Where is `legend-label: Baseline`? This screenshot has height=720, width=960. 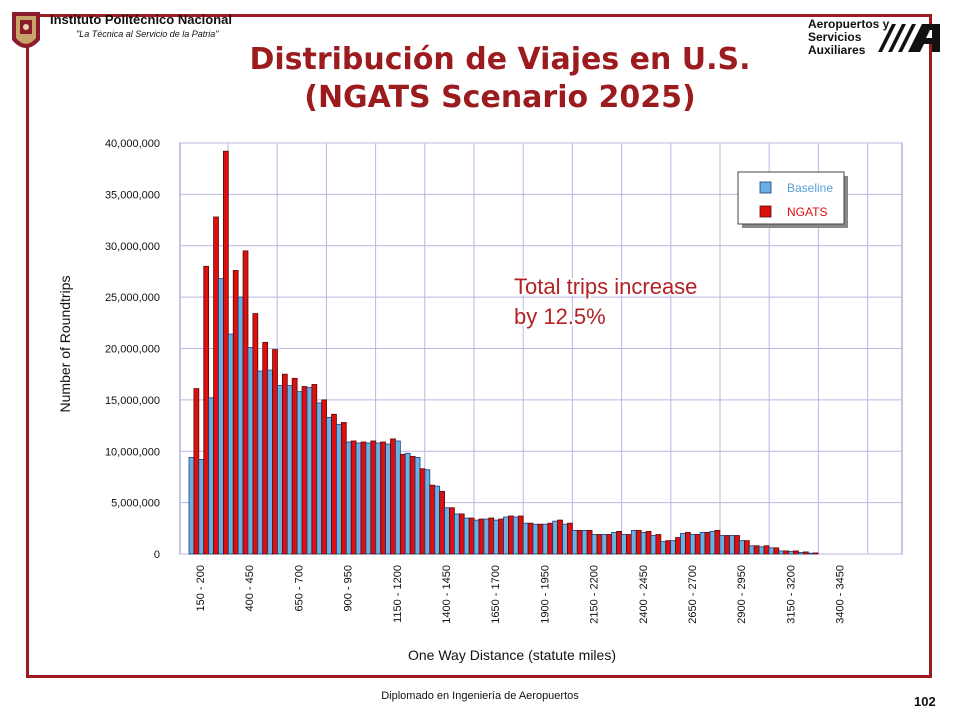 legend-label: Baseline is located at coordinates (810, 188).